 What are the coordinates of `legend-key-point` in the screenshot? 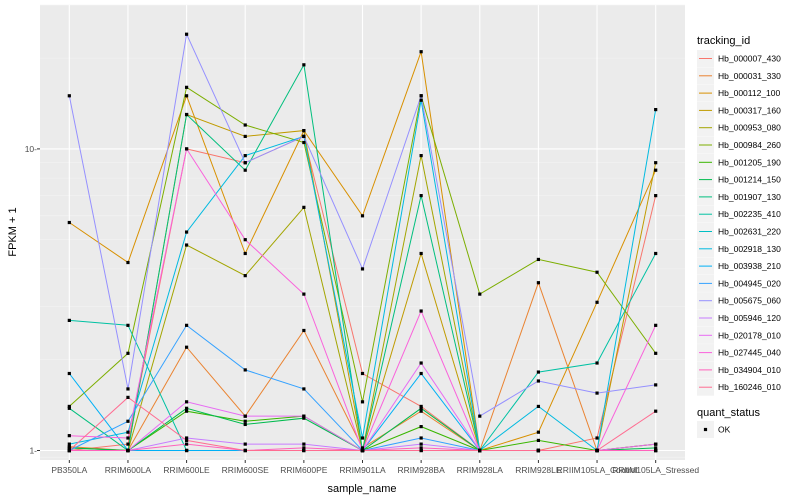 It's located at (705, 429).